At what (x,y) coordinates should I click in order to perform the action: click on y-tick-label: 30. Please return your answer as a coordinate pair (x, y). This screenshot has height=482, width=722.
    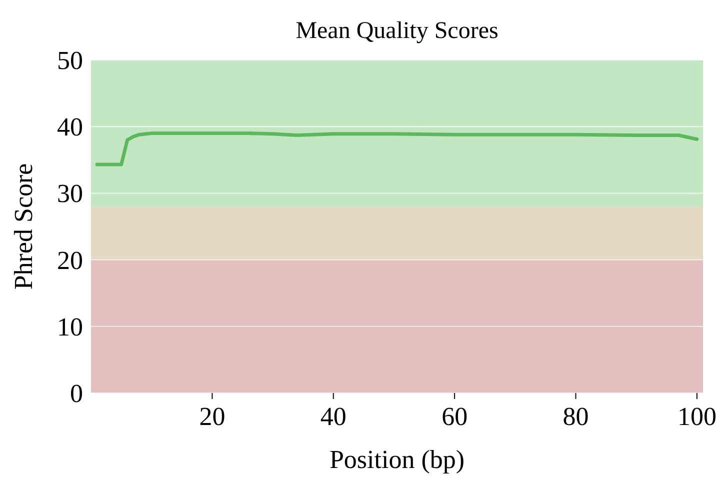
    Looking at the image, I should click on (70, 193).